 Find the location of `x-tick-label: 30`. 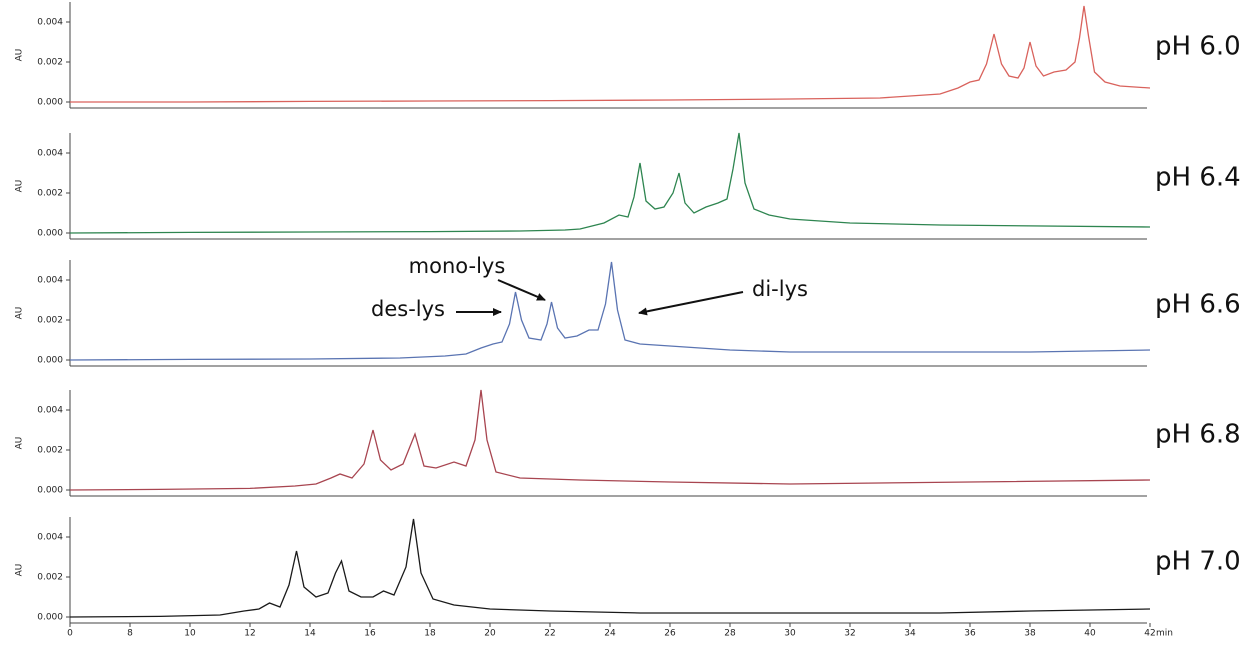

x-tick-label: 30 is located at coordinates (790, 634).